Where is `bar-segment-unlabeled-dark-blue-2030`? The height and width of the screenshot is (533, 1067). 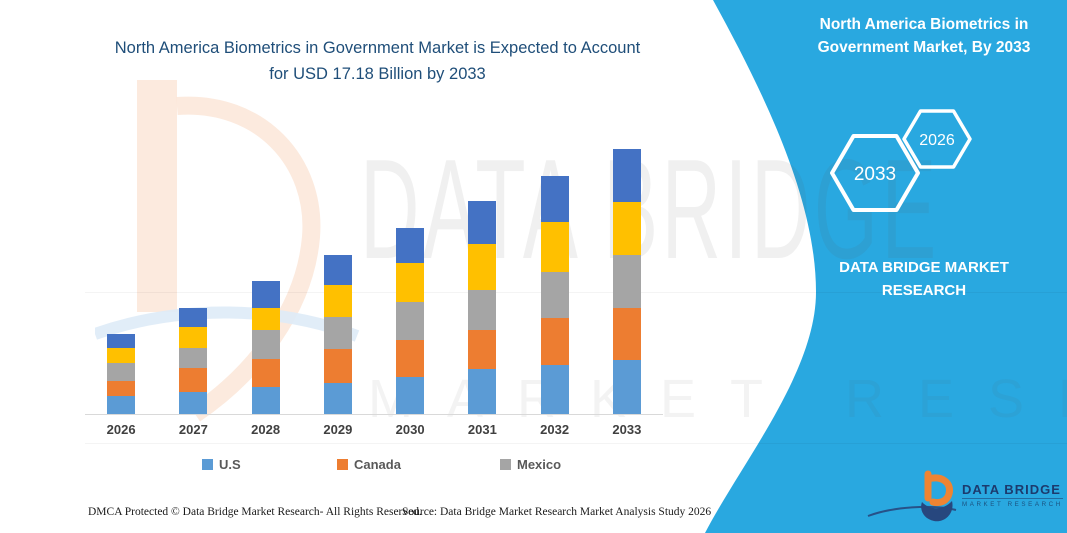 bar-segment-unlabeled-dark-blue-2030 is located at coordinates (410, 245).